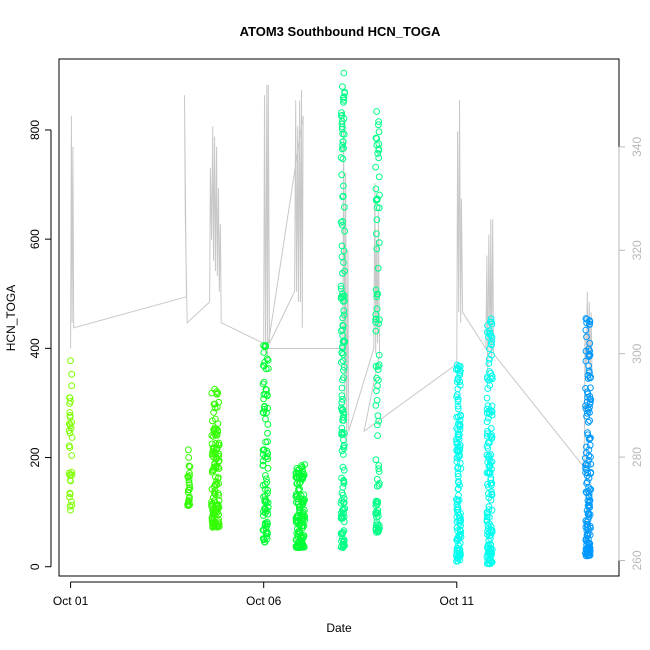  Describe the element at coordinates (71, 601) in the screenshot. I see `x-tick-label: Oct 01` at that location.